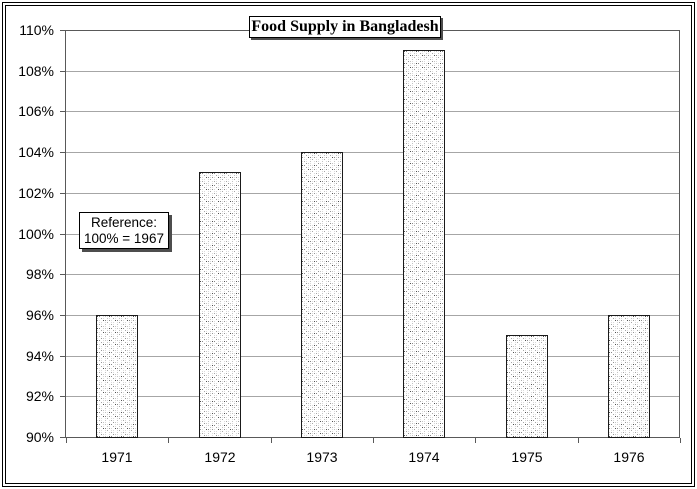 The image size is (697, 489). Describe the element at coordinates (322, 457) in the screenshot. I see `x-axis-label-1973: 1973` at that location.